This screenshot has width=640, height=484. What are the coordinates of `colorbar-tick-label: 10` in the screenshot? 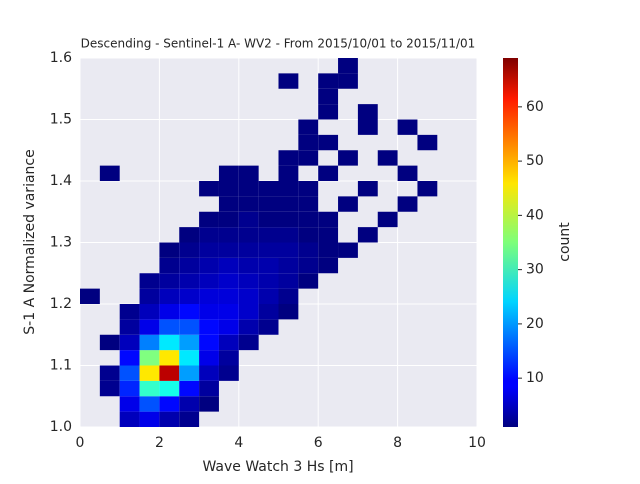 It's located at (535, 378).